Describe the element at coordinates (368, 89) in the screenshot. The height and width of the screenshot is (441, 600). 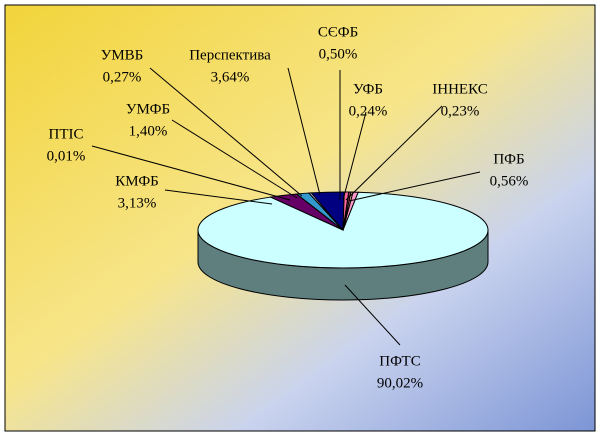
I see `slice-label: УФБ` at that location.